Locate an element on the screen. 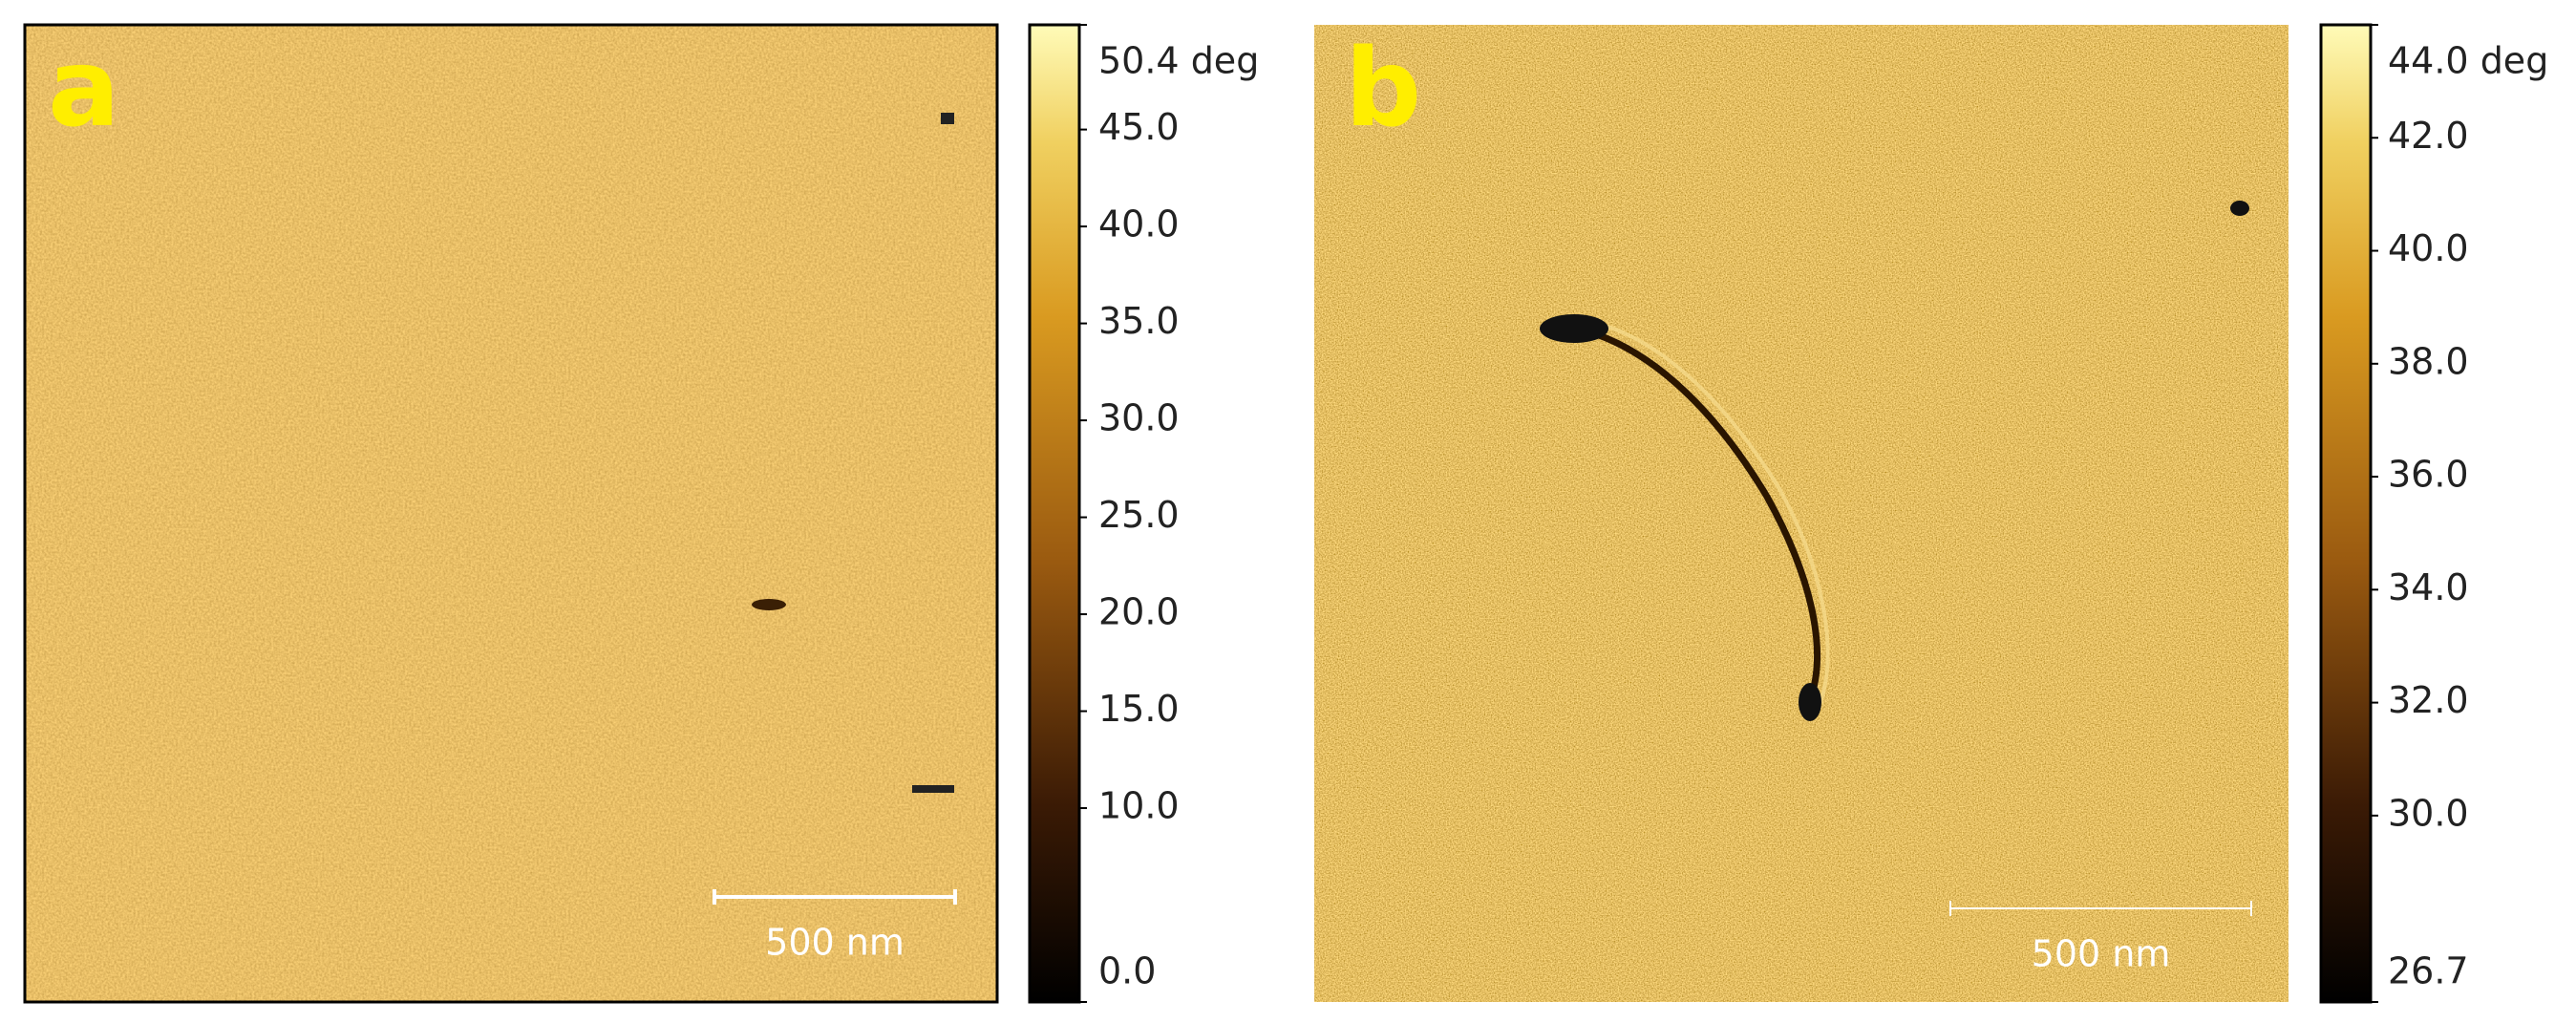 The width and height of the screenshot is (2576, 1023). colorbar-tick-label: 42.0 is located at coordinates (2428, 136).